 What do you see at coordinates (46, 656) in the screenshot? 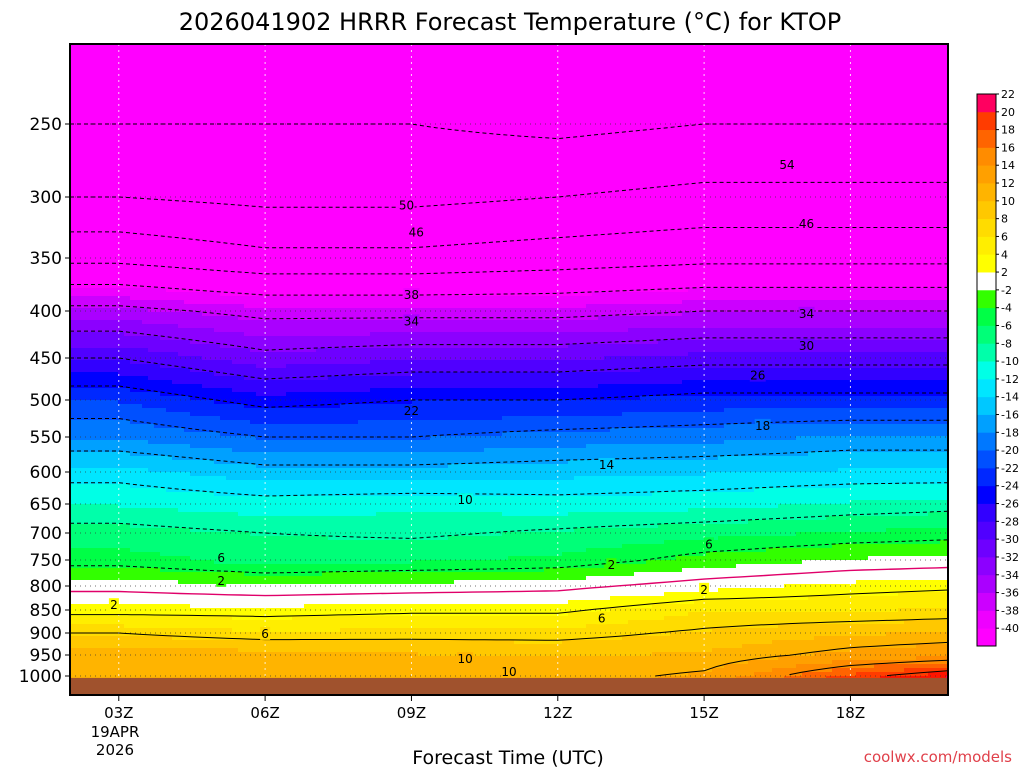
I see `y-tick-label: 950` at bounding box center [46, 656].